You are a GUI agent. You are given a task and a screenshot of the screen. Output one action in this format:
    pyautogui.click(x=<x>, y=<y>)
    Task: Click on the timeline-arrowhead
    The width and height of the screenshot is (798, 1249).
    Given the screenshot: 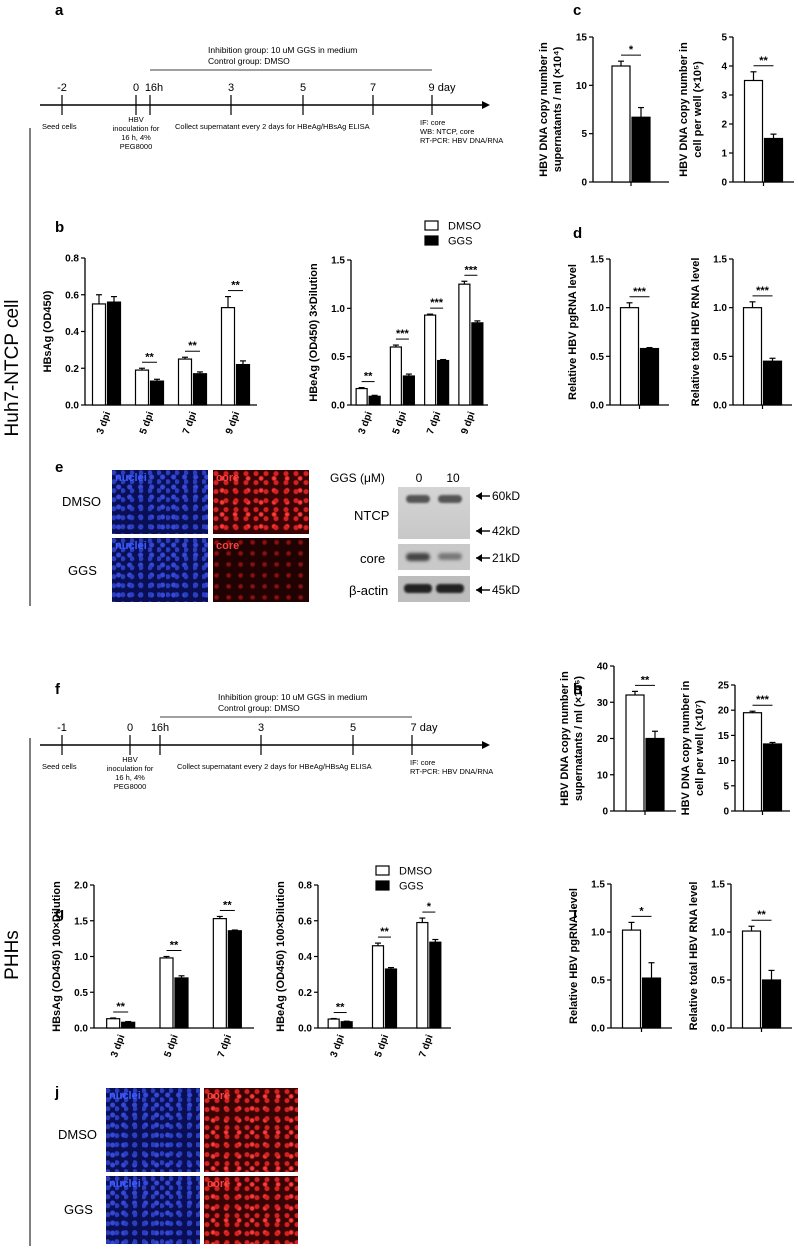 What is the action you would take?
    pyautogui.click(x=486, y=745)
    